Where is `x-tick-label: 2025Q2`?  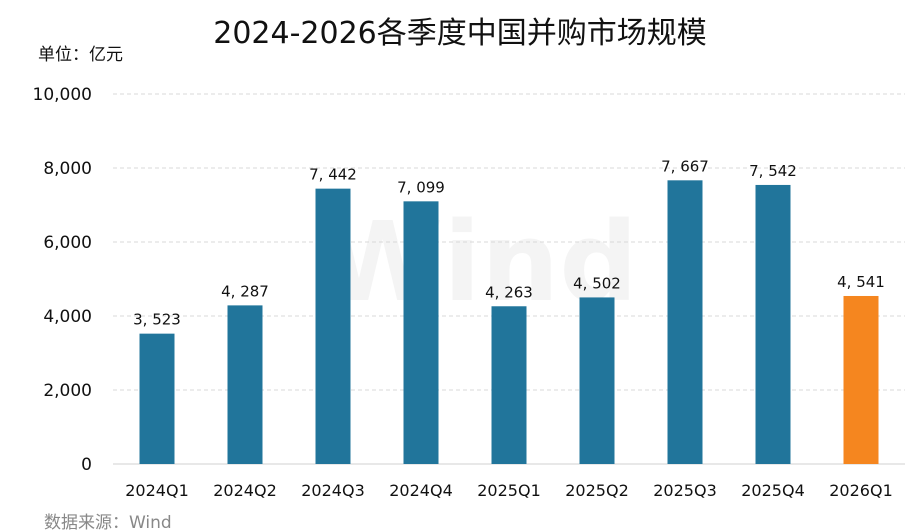 x-tick-label: 2025Q2 is located at coordinates (597, 490).